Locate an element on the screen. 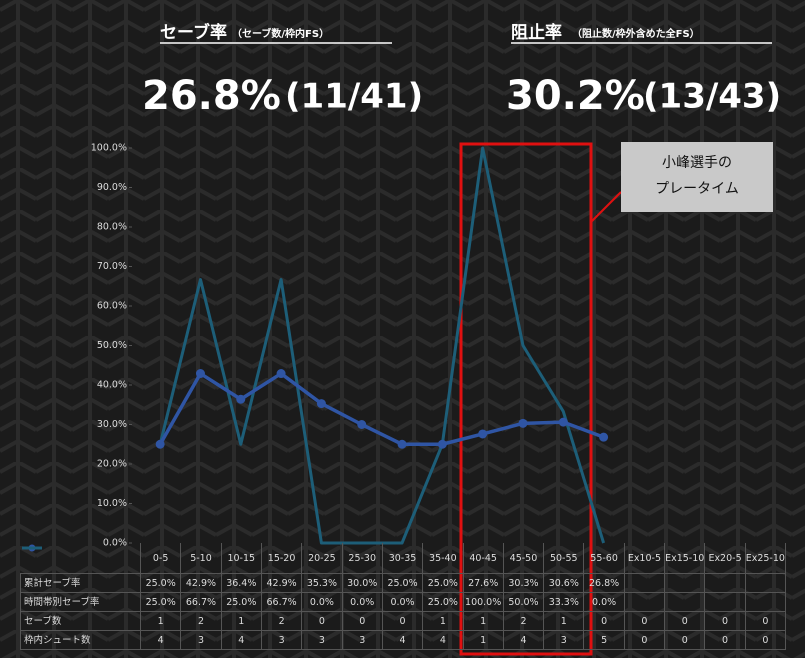  rate: 30.2% is located at coordinates (575, 96).